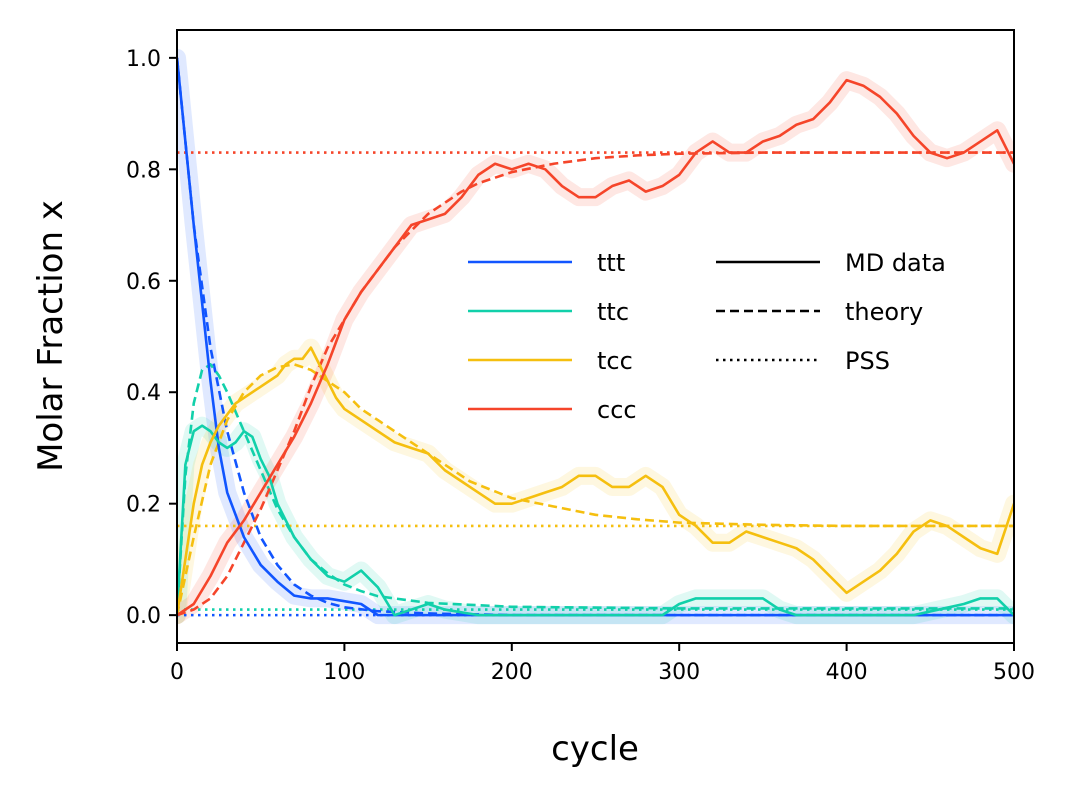 This screenshot has width=1076, height=800. What do you see at coordinates (613, 312) in the screenshot?
I see `legend-ttc-label: ttc` at bounding box center [613, 312].